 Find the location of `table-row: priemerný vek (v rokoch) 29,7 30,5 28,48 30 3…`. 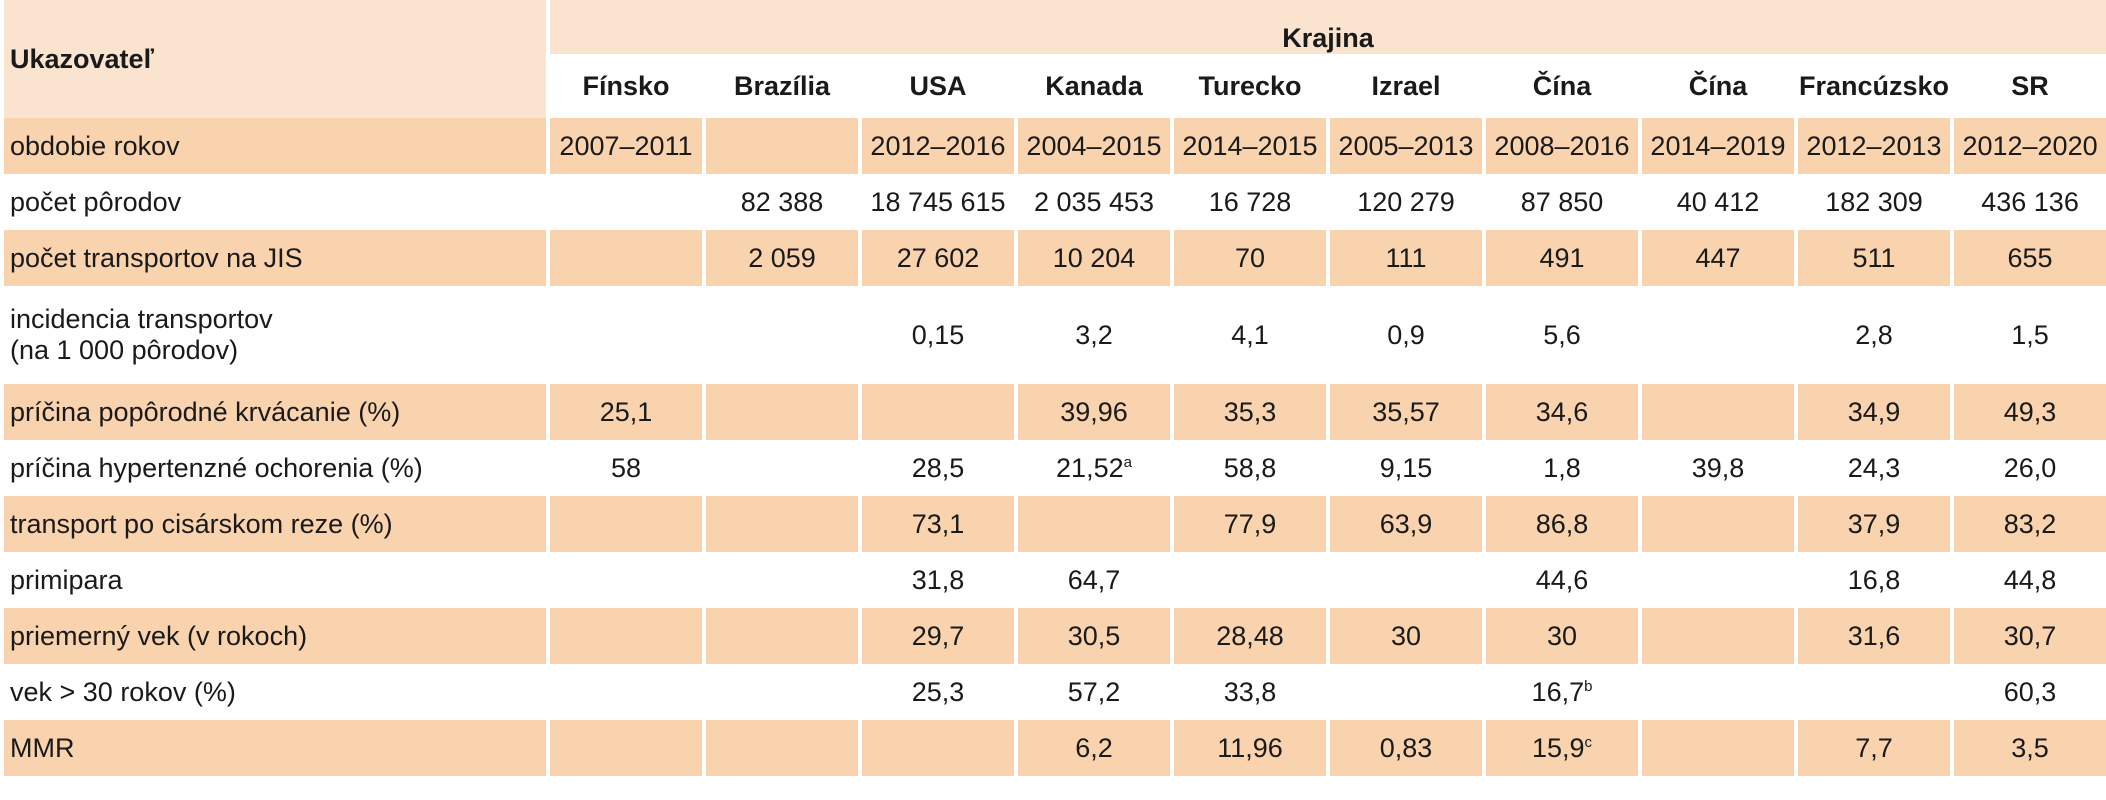

table-row: priemerný vek (v rokoch) 29,7 30,5 28,48 30 3… is located at coordinates (1055, 636).